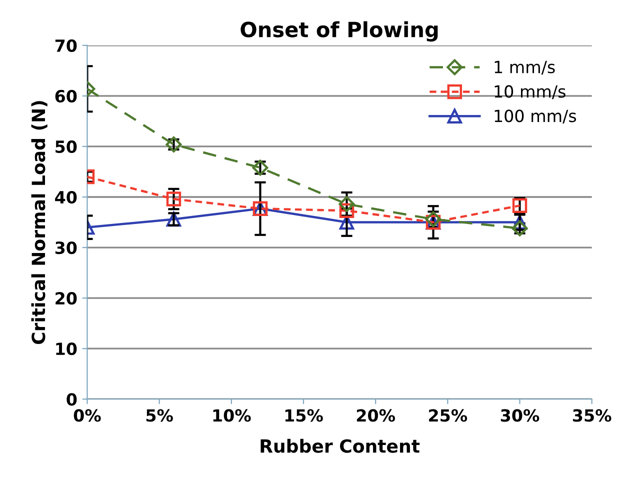 The width and height of the screenshot is (623, 478). What do you see at coordinates (66, 45) in the screenshot?
I see `y-tick-label: 70` at bounding box center [66, 45].